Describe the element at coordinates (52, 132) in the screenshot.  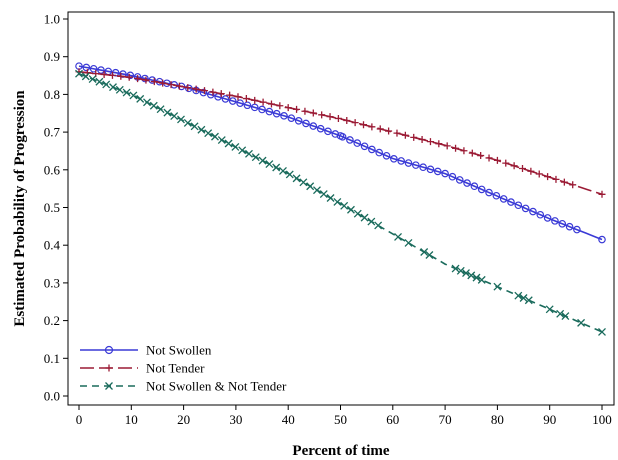
I see `y-tick-label: 0.7` at that location.